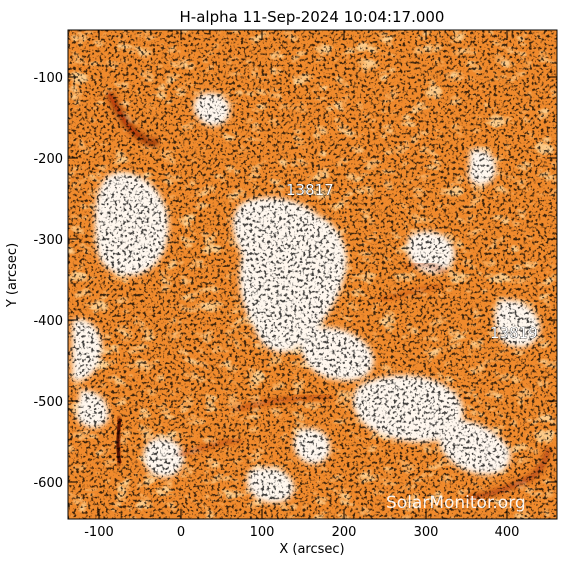 The image size is (564, 564). I want to click on y-tick-label: -400, so click(48, 321).